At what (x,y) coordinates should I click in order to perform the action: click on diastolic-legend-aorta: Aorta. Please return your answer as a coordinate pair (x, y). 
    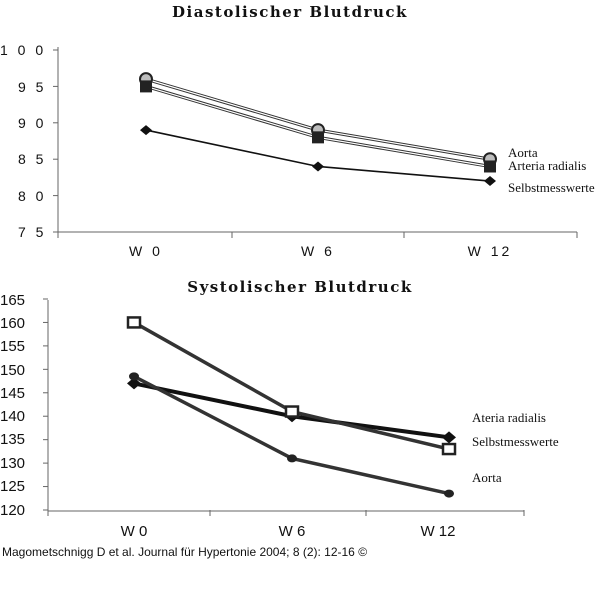
    Looking at the image, I should click on (523, 152).